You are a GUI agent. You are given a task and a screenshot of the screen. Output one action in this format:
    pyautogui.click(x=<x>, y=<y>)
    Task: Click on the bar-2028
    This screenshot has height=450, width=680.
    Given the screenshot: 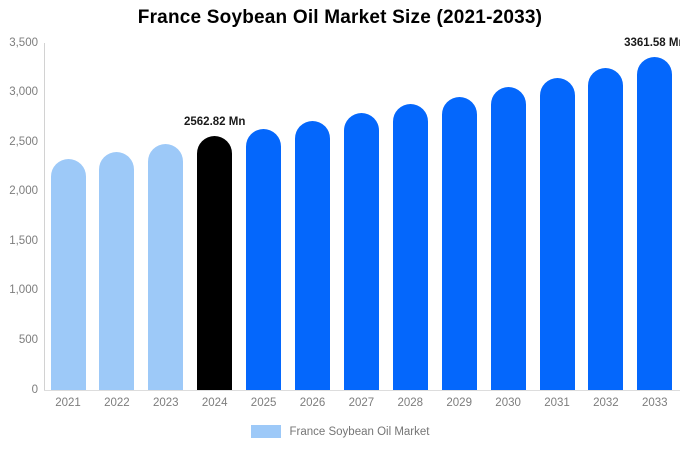 What is the action you would take?
    pyautogui.click(x=410, y=246)
    